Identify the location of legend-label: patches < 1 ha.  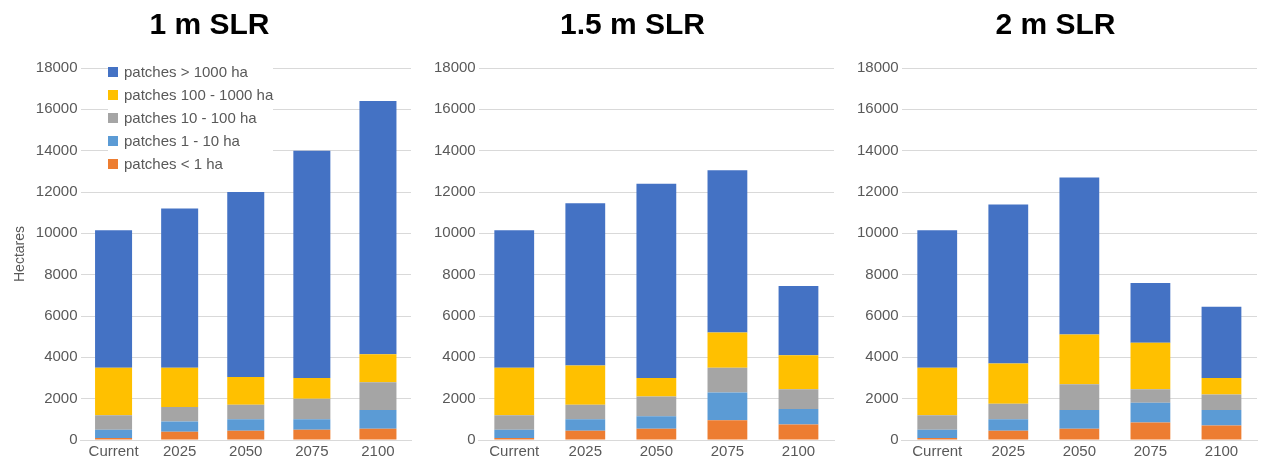
(173, 164).